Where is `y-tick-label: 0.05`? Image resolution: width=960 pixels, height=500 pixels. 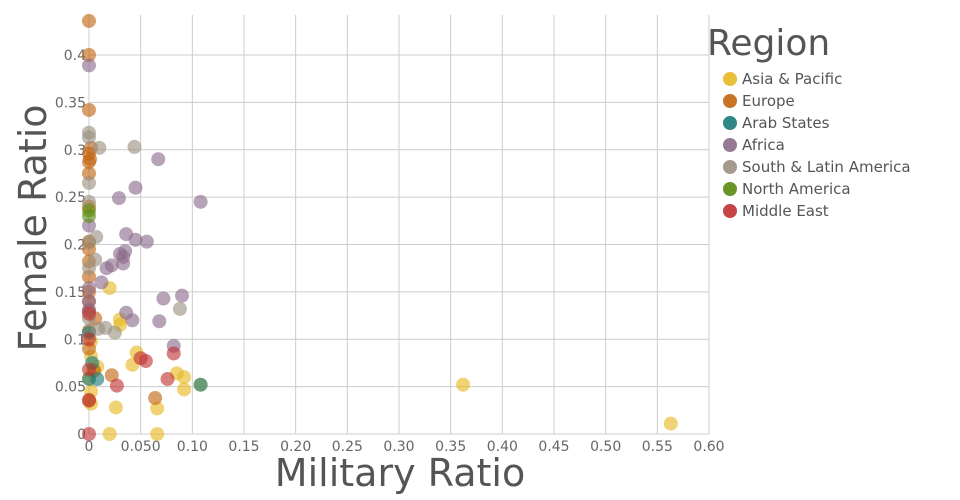
y-tick-label: 0.05 is located at coordinates (70, 388).